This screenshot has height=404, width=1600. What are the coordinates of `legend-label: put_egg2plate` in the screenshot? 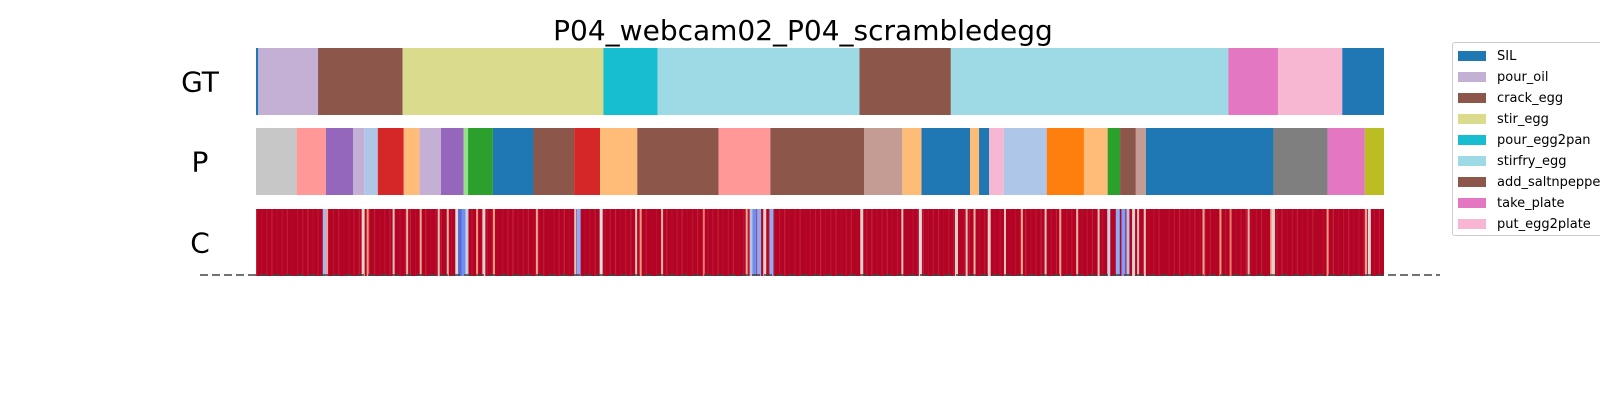 It's located at (1544, 224).